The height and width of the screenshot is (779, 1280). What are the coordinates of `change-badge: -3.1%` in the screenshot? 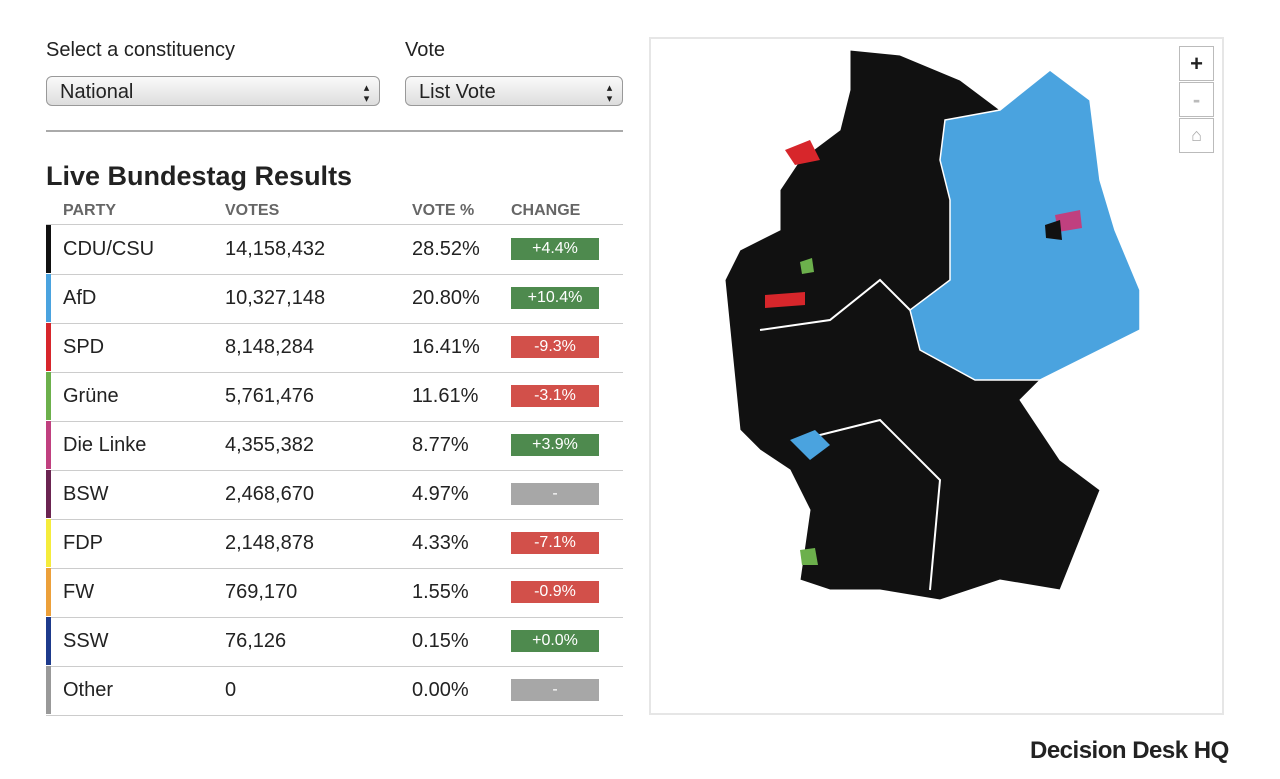 It's located at (555, 396).